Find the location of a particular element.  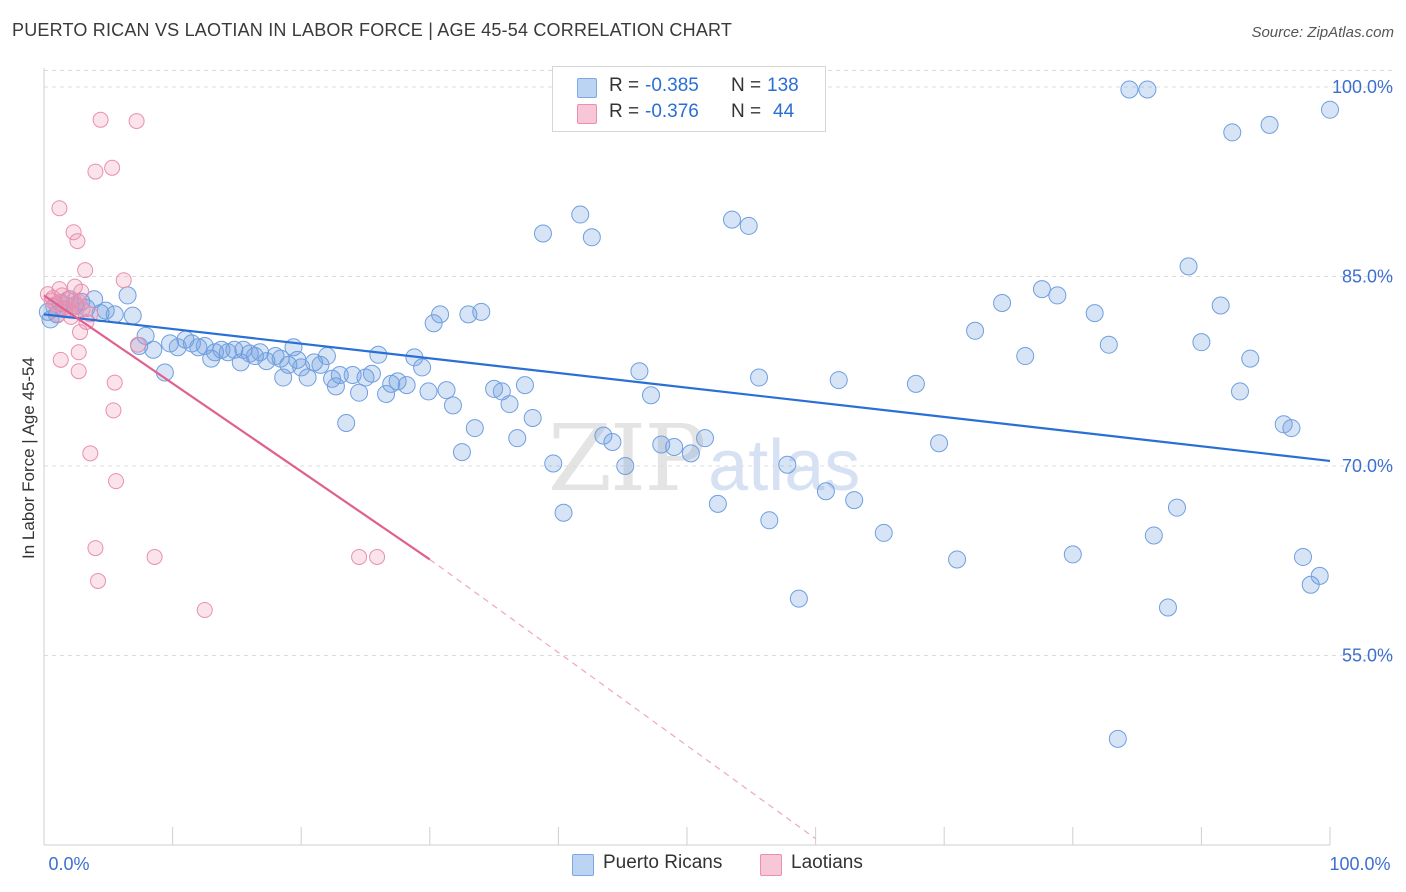

legend-r-value: -0.385 is located at coordinates (672, 85).